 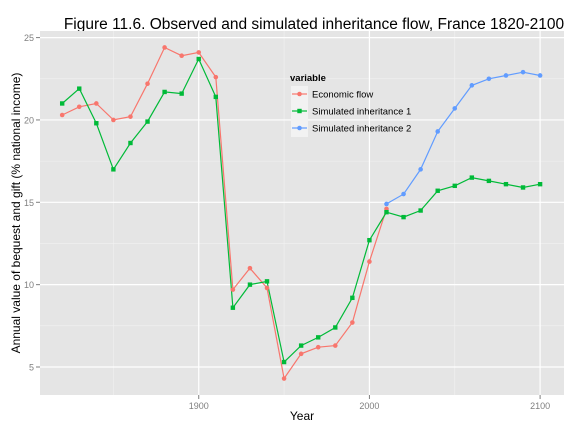 I want to click on x-axis-label: Year, so click(x=302, y=416).